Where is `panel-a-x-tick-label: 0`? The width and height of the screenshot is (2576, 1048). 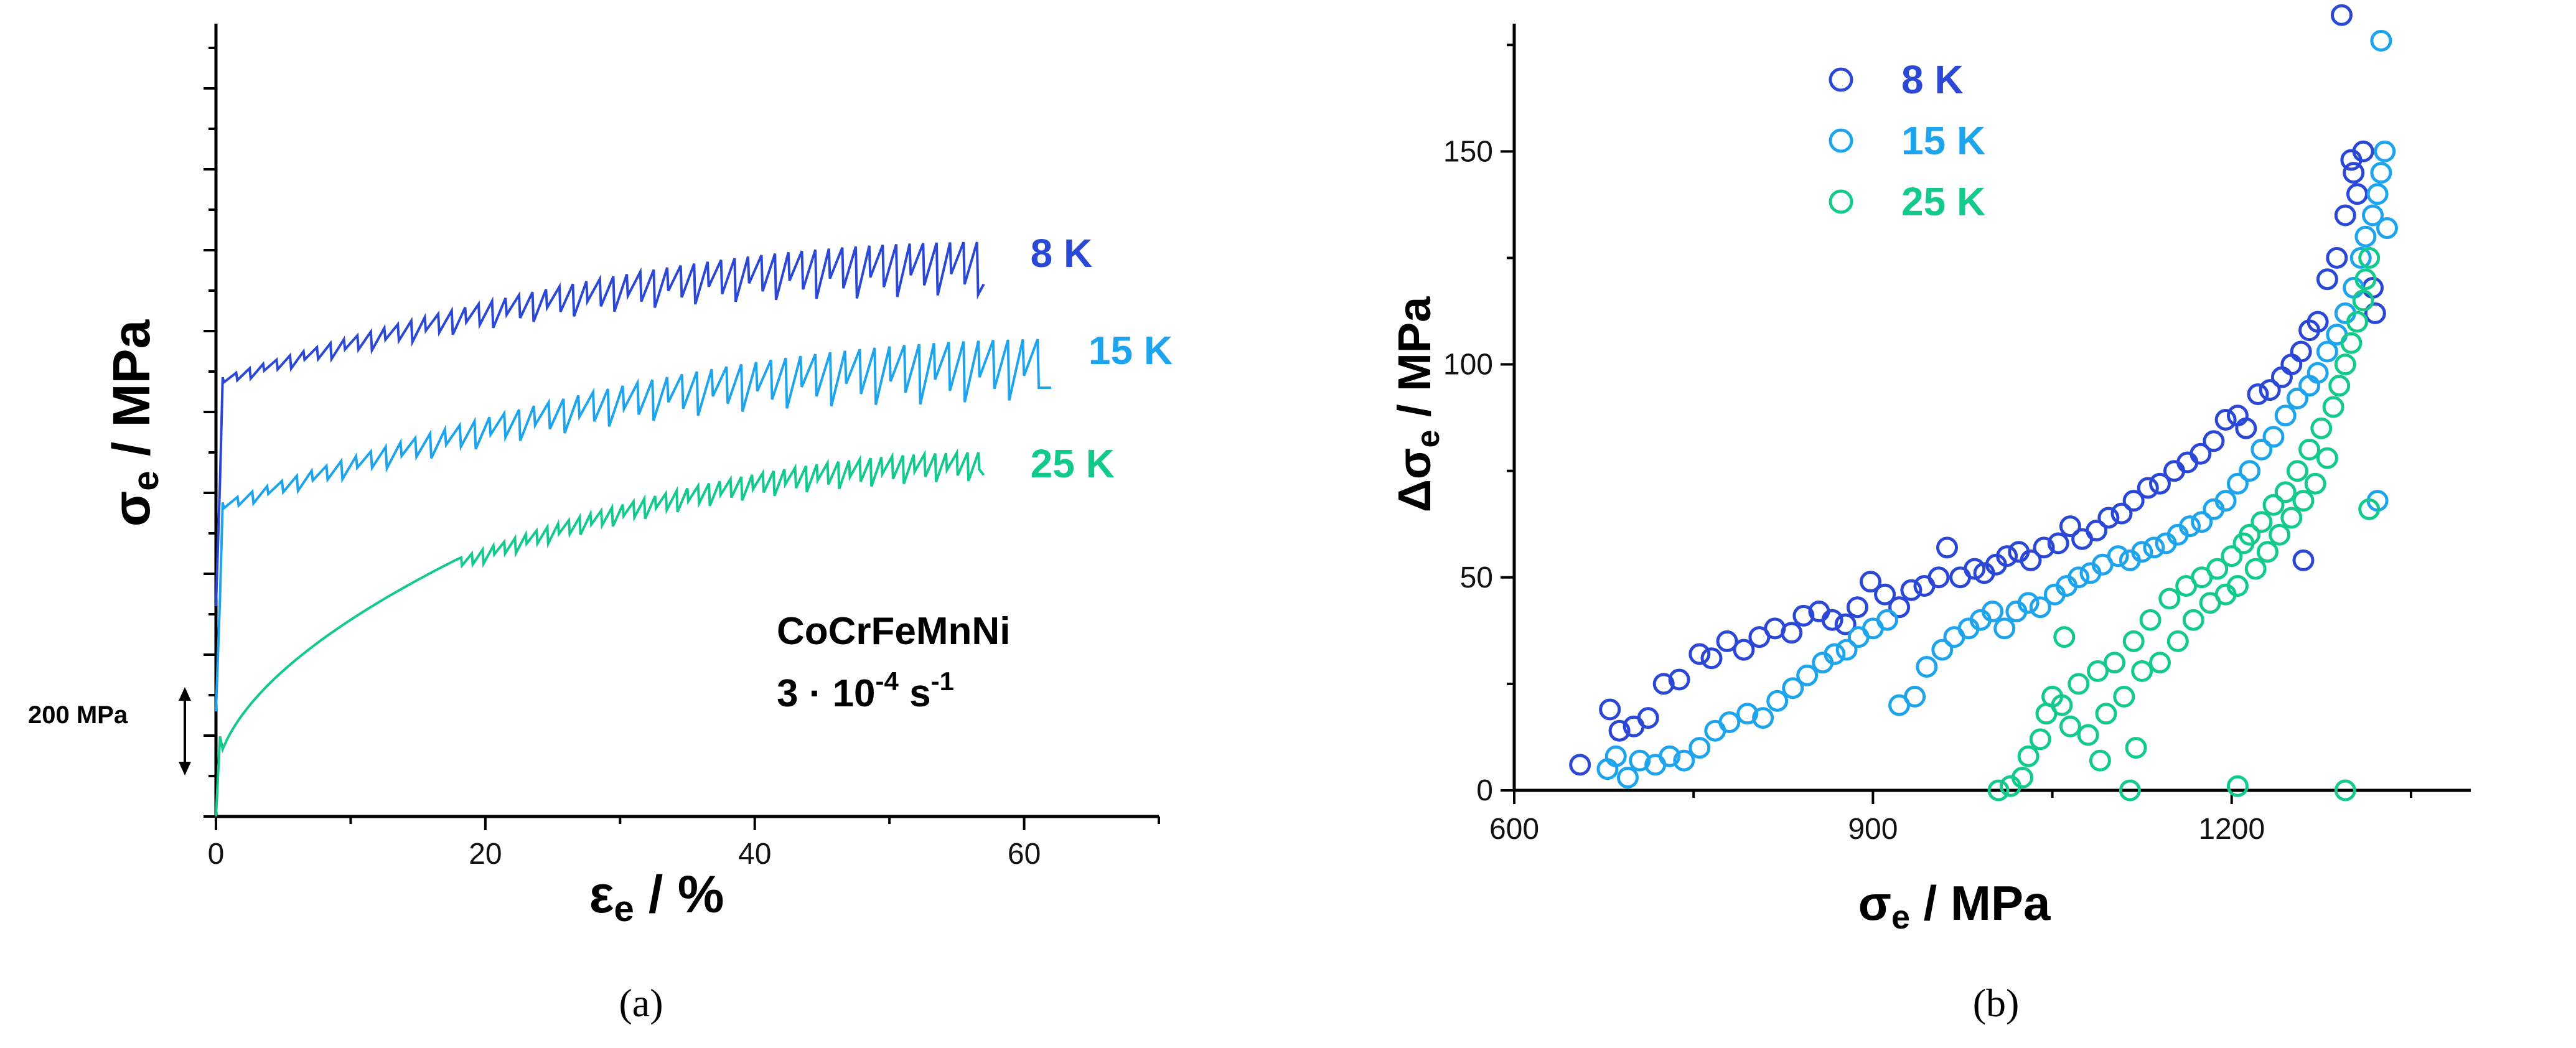 panel-a-x-tick-label: 0 is located at coordinates (216, 854).